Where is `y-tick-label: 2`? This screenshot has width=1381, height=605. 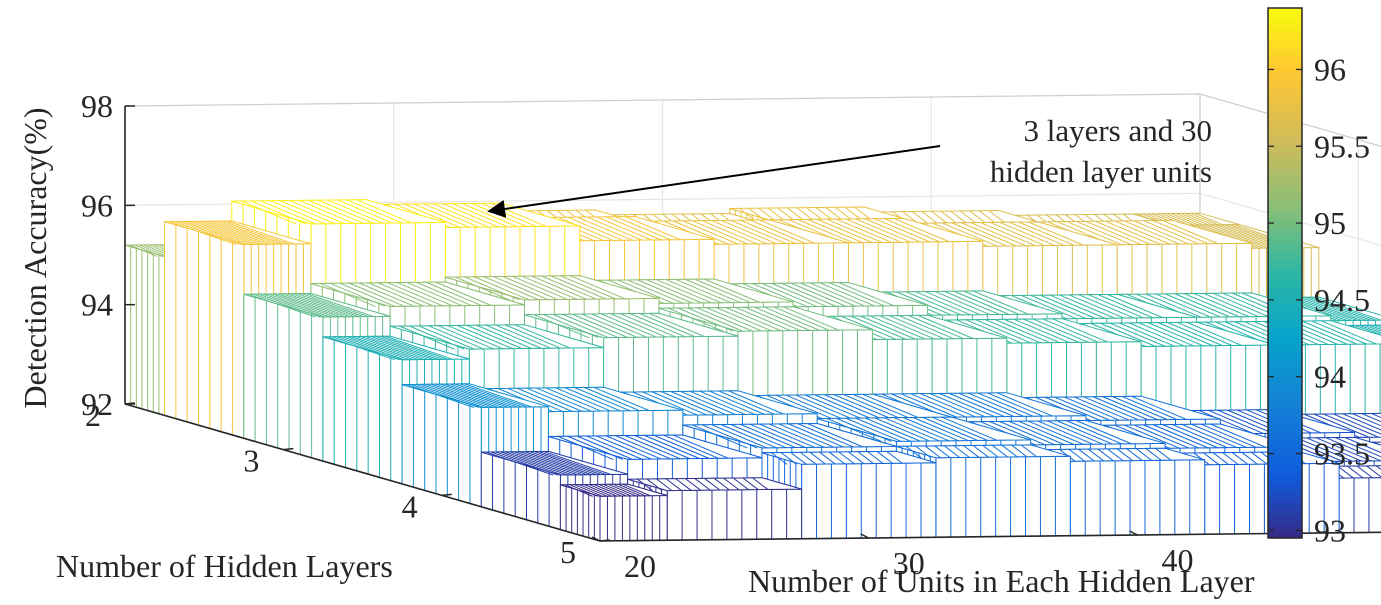
y-tick-label: 2 is located at coordinates (93, 415).